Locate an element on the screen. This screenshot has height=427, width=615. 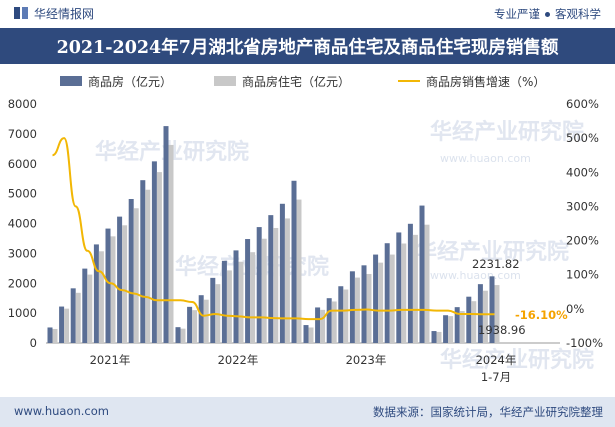
legend-swatch-residential is located at coordinates (225, 81).